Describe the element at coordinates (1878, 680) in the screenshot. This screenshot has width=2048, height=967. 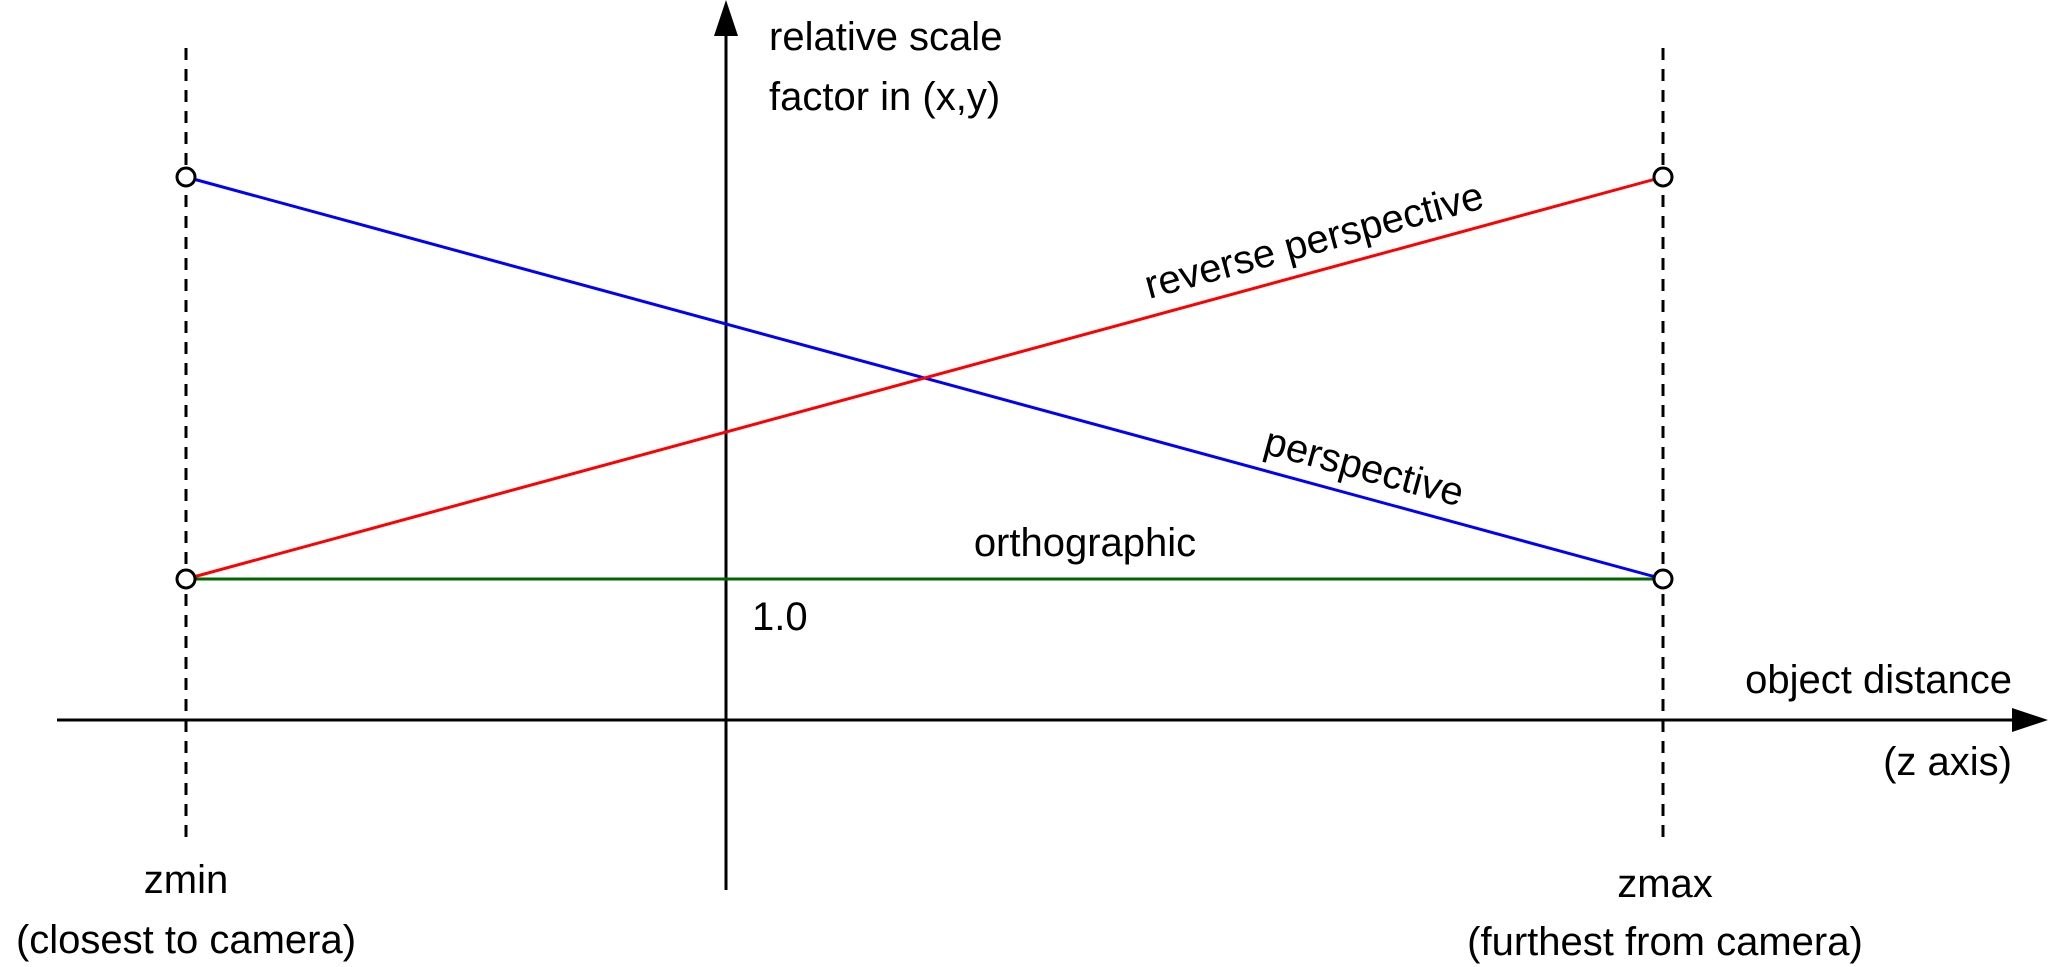
I see `x-axis-label-line1: object distance` at that location.